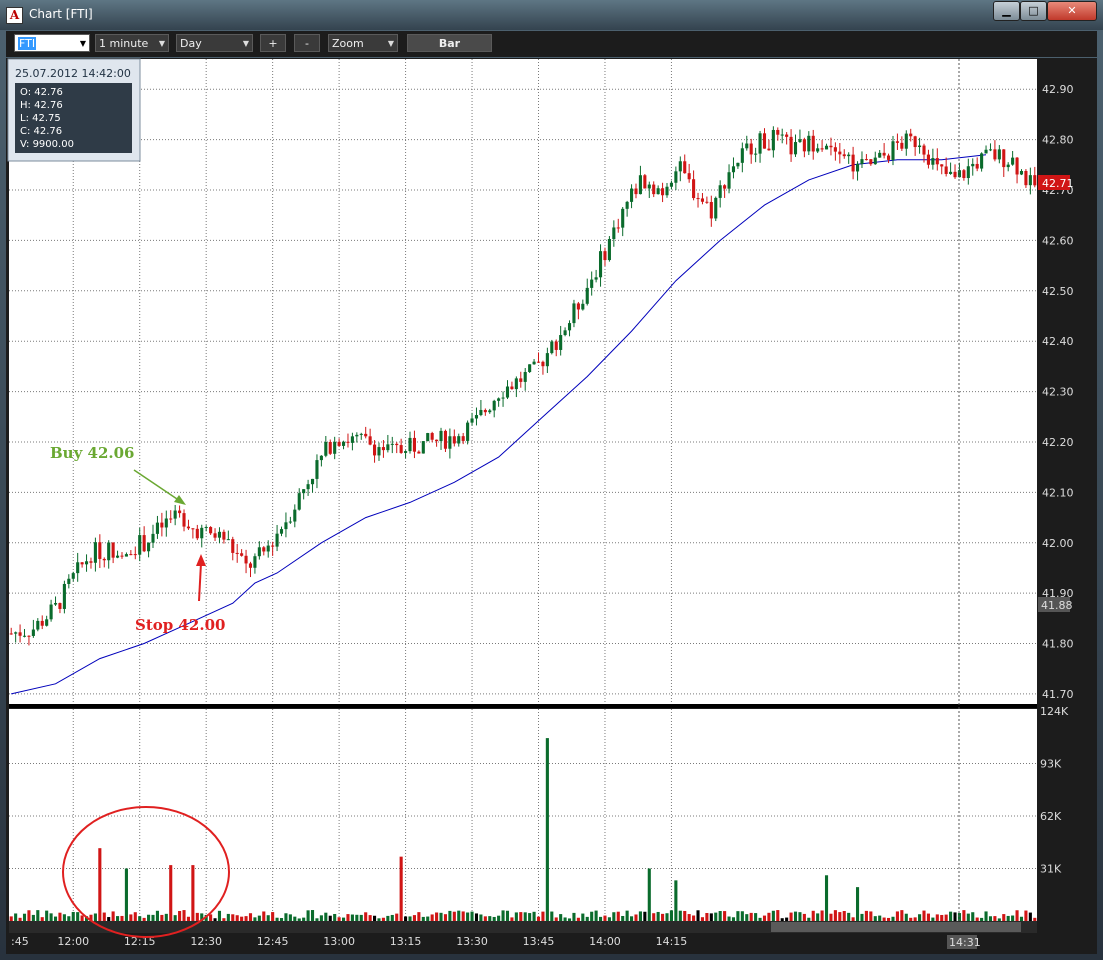 The height and width of the screenshot is (960, 1103). What do you see at coordinates (551, 15) in the screenshot?
I see `title-bar: A Chart [FTI] ▁ □ ✕` at bounding box center [551, 15].